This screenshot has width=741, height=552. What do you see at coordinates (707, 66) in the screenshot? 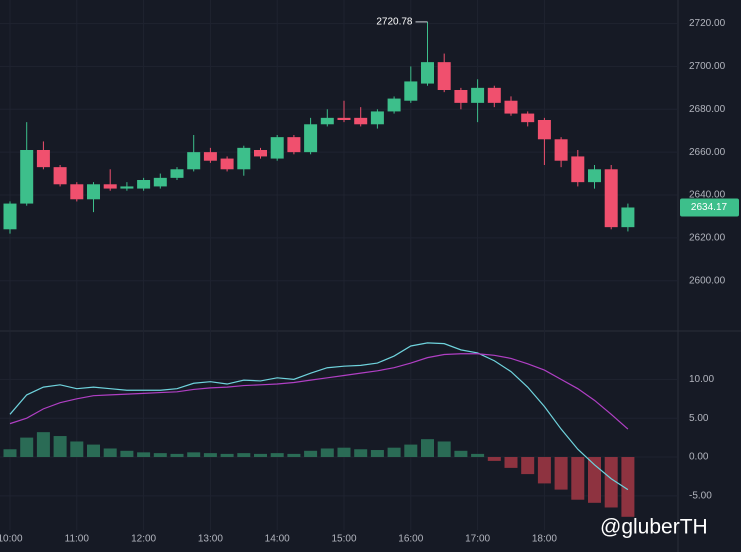
I see `y-tick-label: 2700.00` at bounding box center [707, 66].